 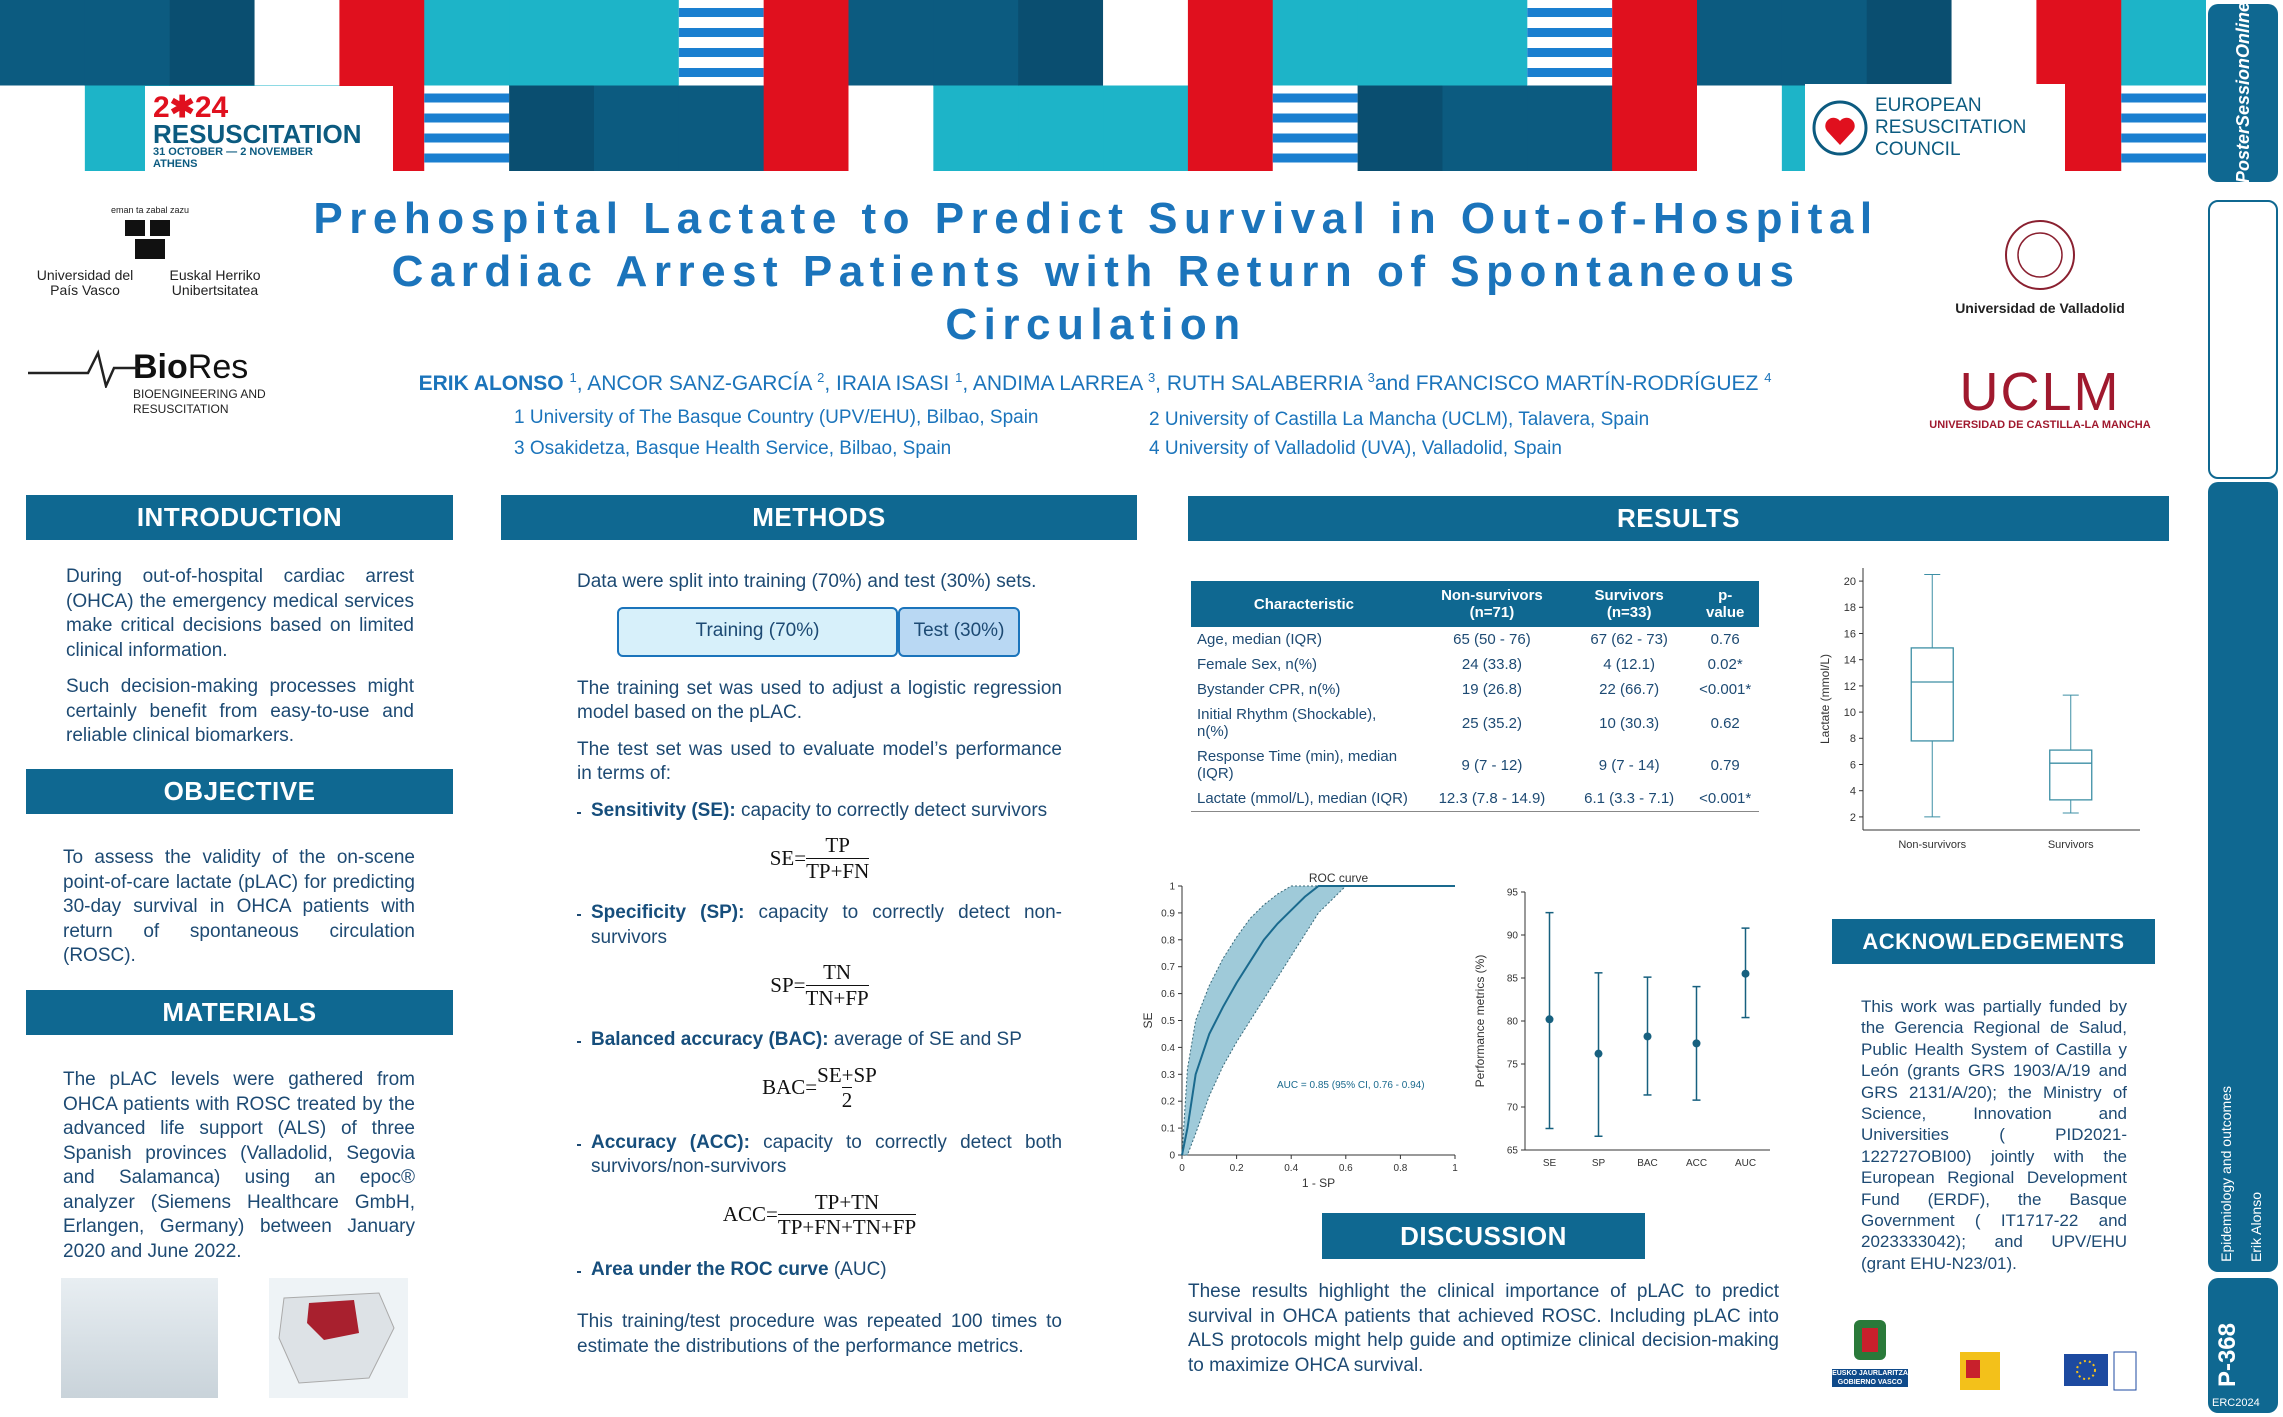 What do you see at coordinates (1491, 723) in the screenshot?
I see `table-cell: 25 (35.2)` at bounding box center [1491, 723].